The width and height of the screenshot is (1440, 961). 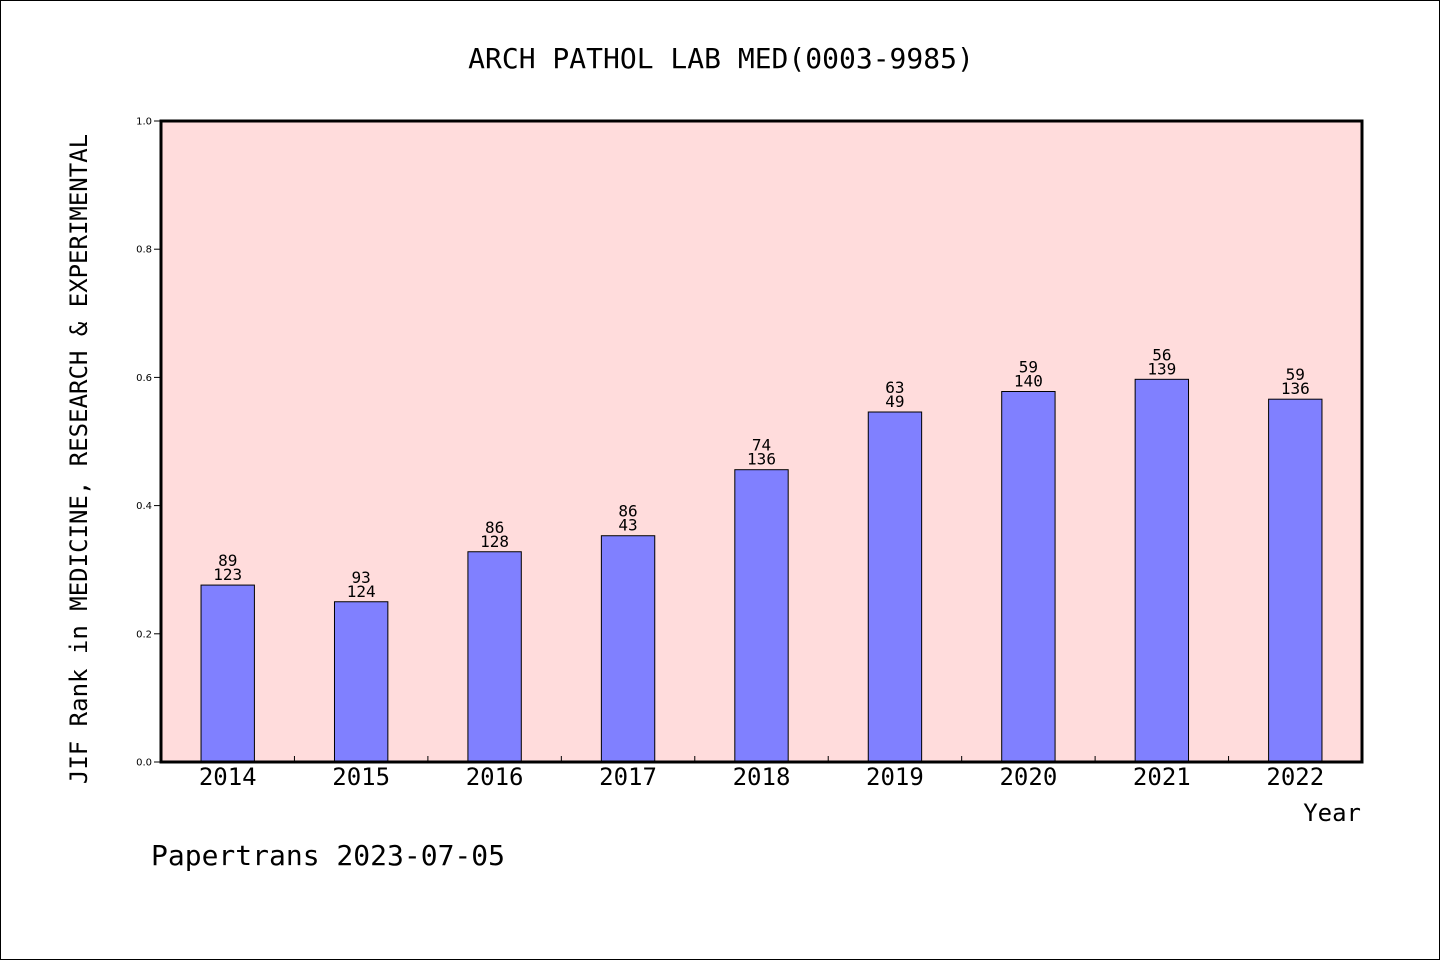 I want to click on x-tick-label-2019: 2019, so click(x=895, y=777).